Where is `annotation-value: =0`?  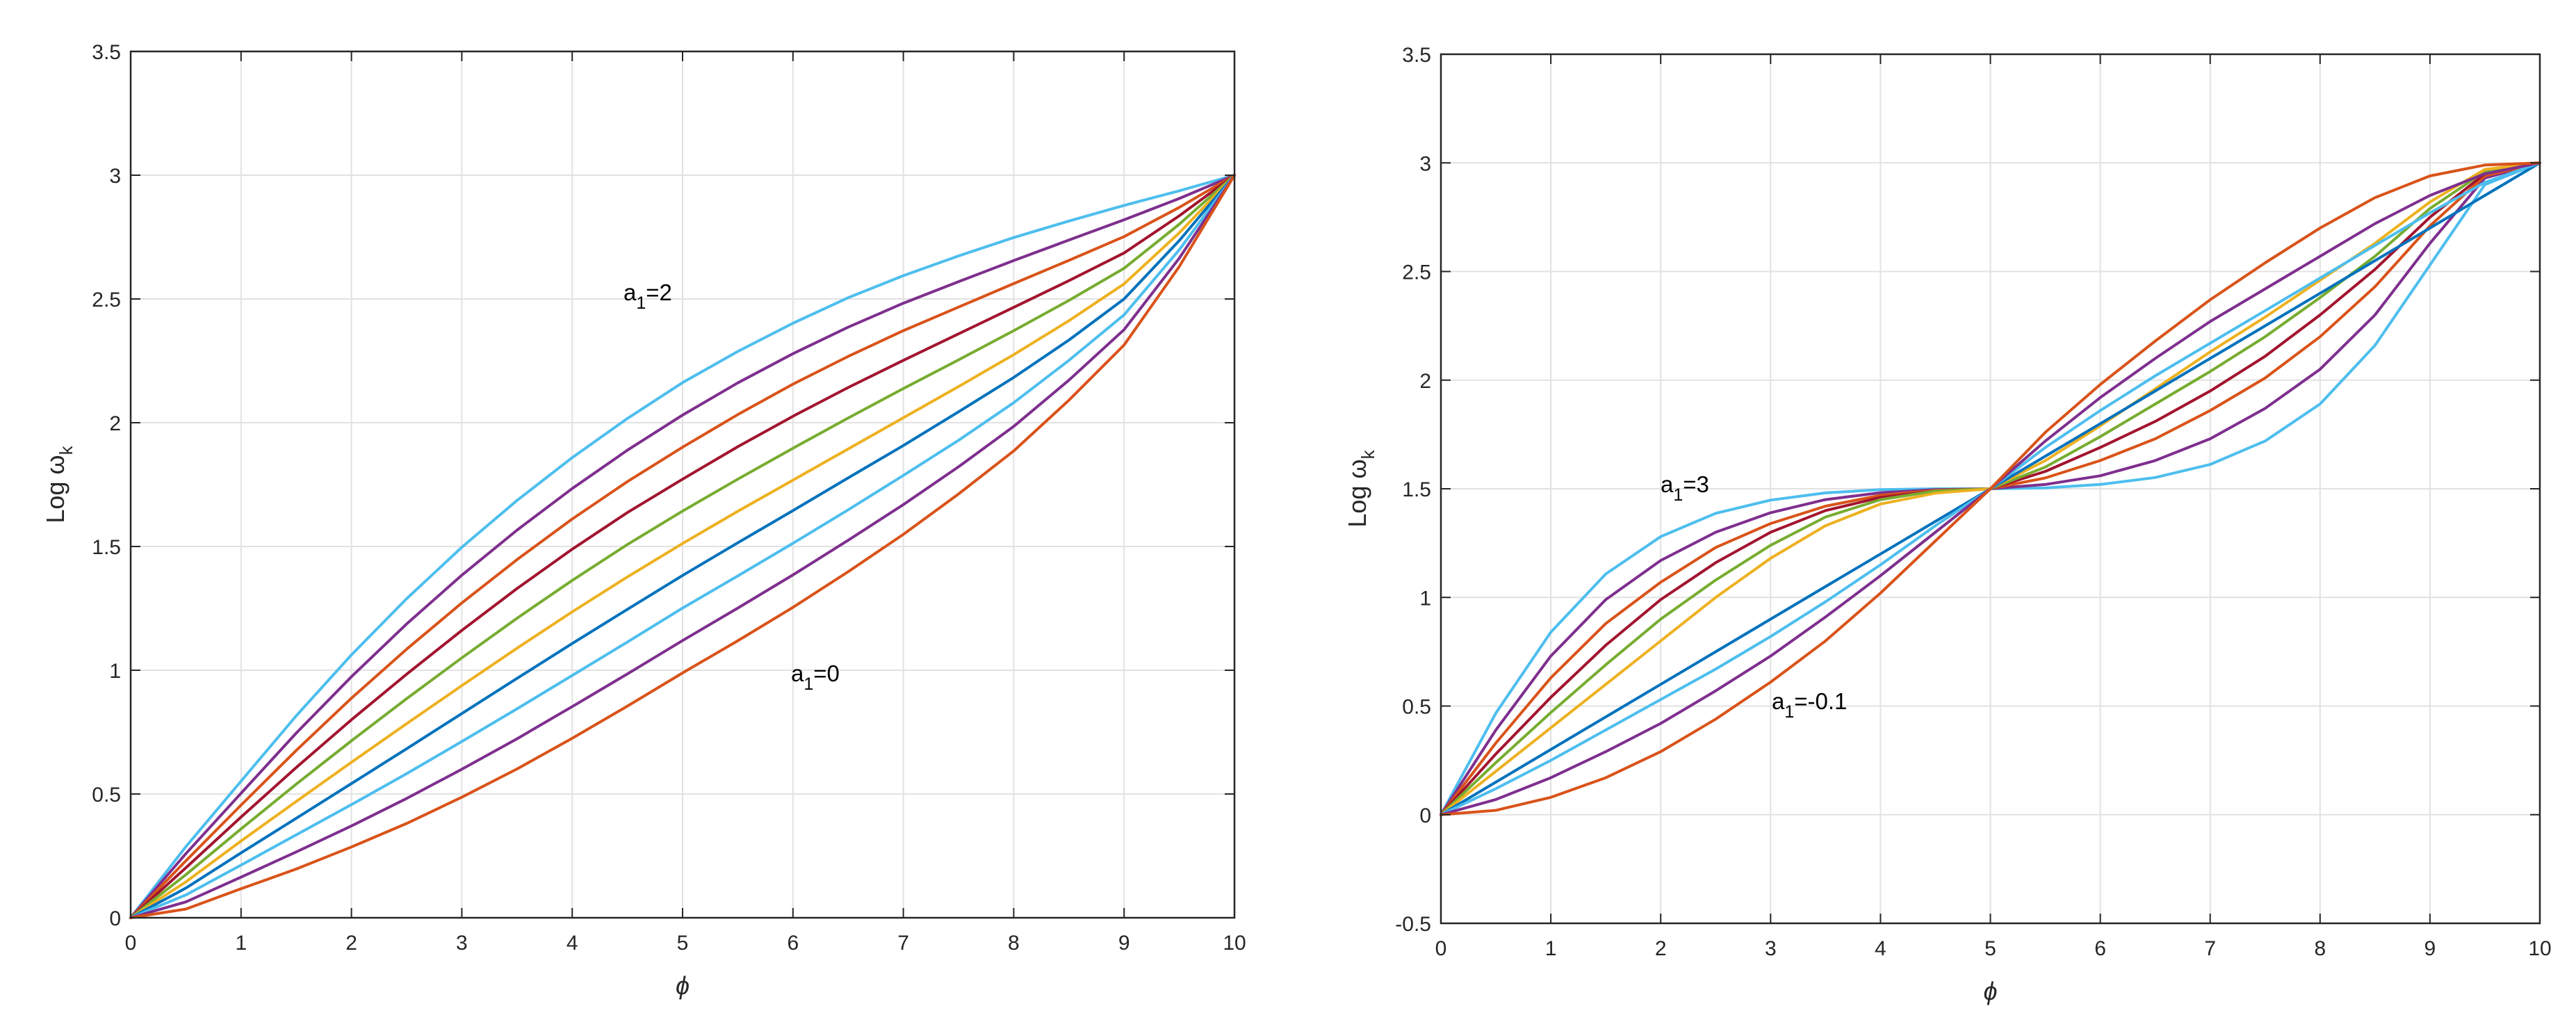 annotation-value: =0 is located at coordinates (826, 673).